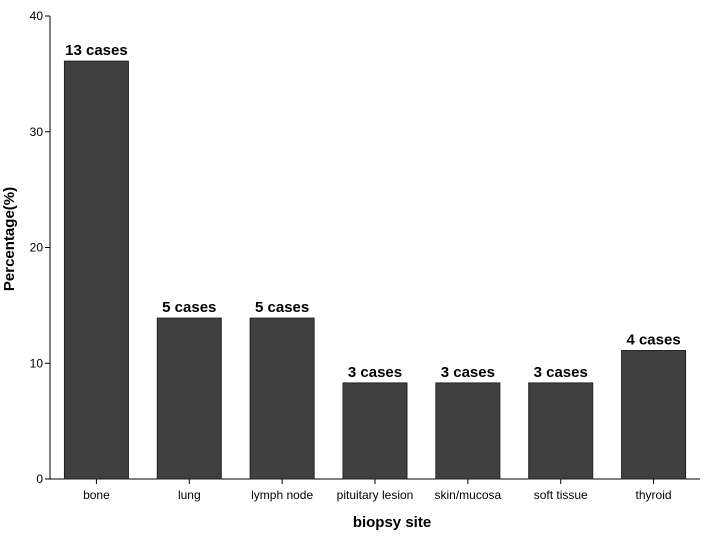  Describe the element at coordinates (39, 479) in the screenshot. I see `y-tick-label: 0` at that location.